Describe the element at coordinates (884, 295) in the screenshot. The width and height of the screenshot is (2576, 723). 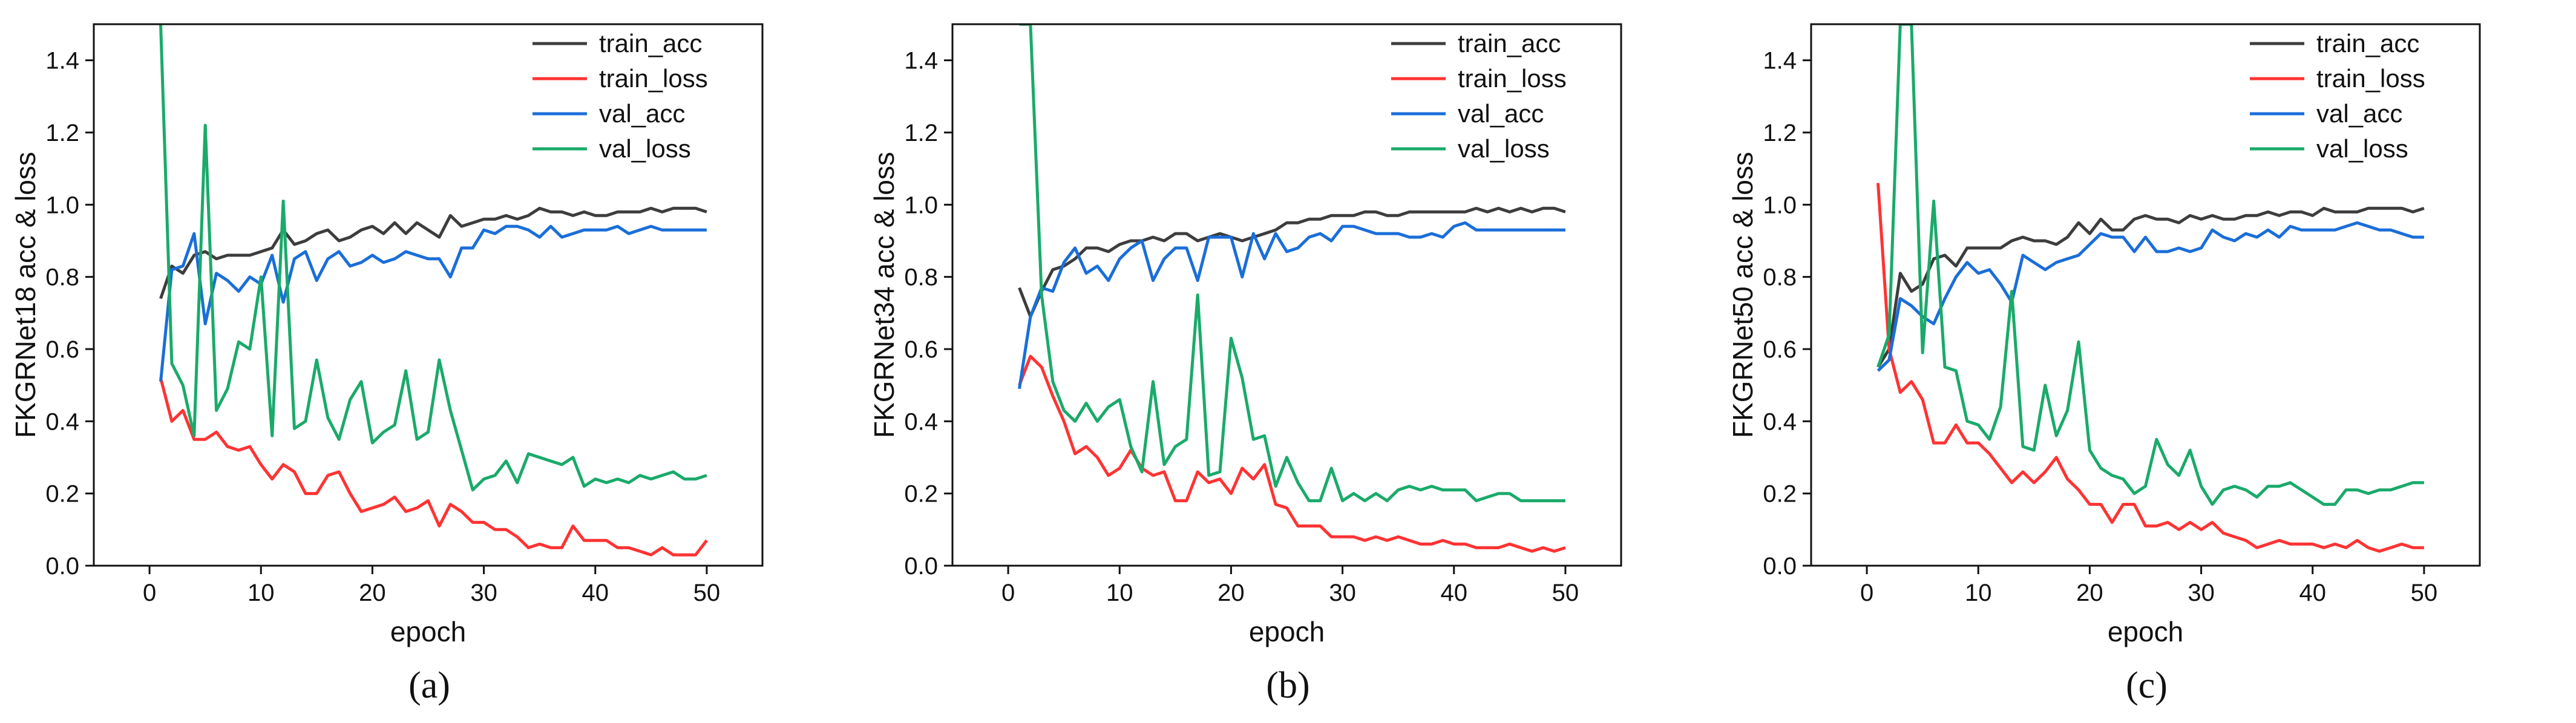
I see `y-axis-label: FKGRNet34 acc & loss` at that location.